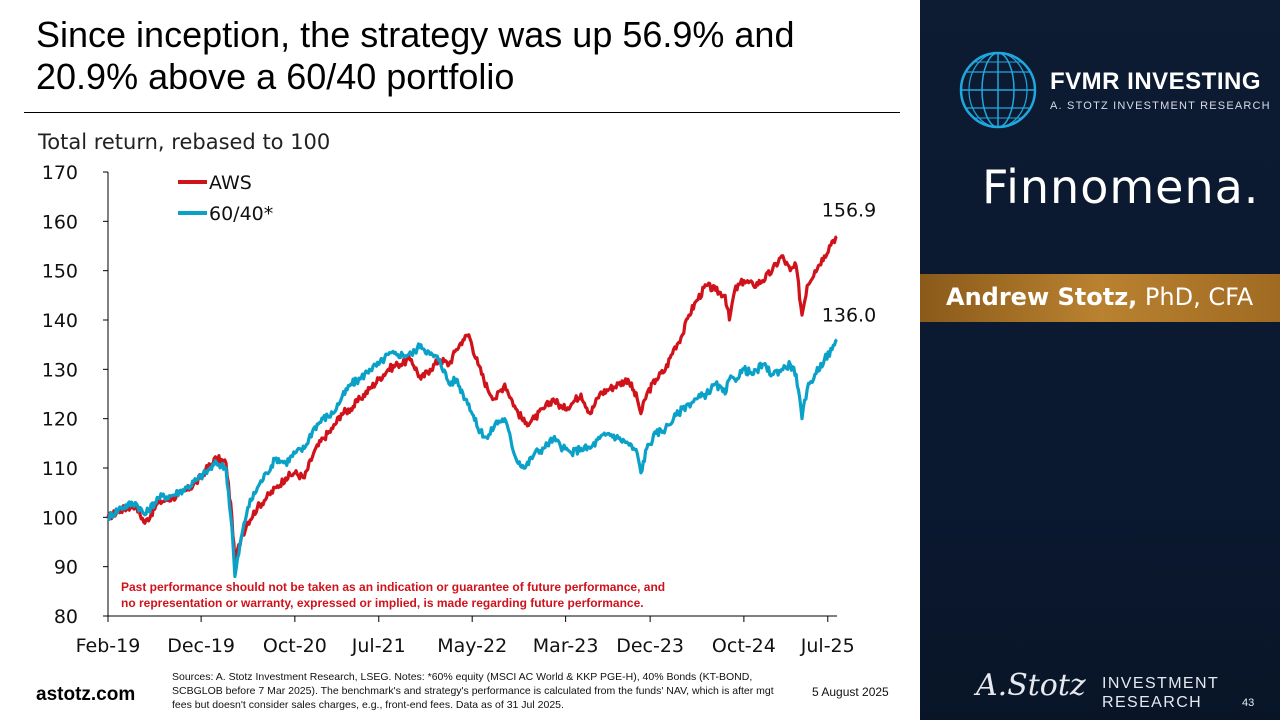 The height and width of the screenshot is (720, 1280). Describe the element at coordinates (1121, 187) in the screenshot. I see `partner-logo: Finnomena.` at that location.